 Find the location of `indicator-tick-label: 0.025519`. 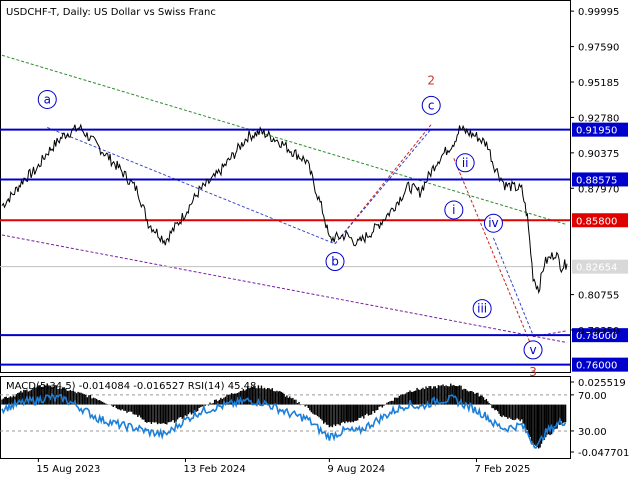

indicator-tick-label: 0.025519 is located at coordinates (602, 383).